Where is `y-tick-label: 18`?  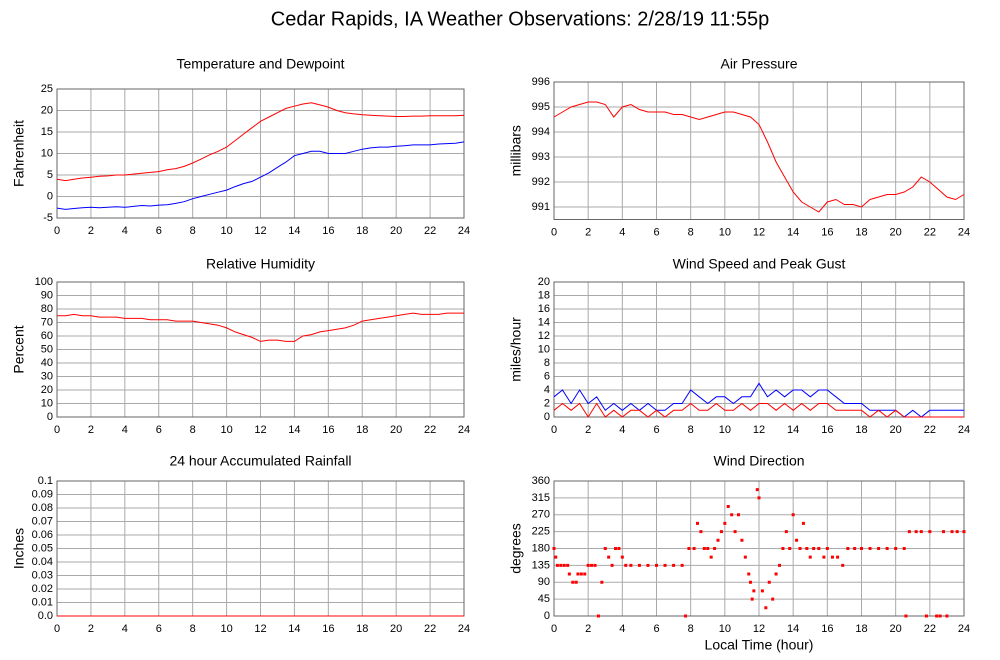 y-tick-label: 18 is located at coordinates (544, 295).